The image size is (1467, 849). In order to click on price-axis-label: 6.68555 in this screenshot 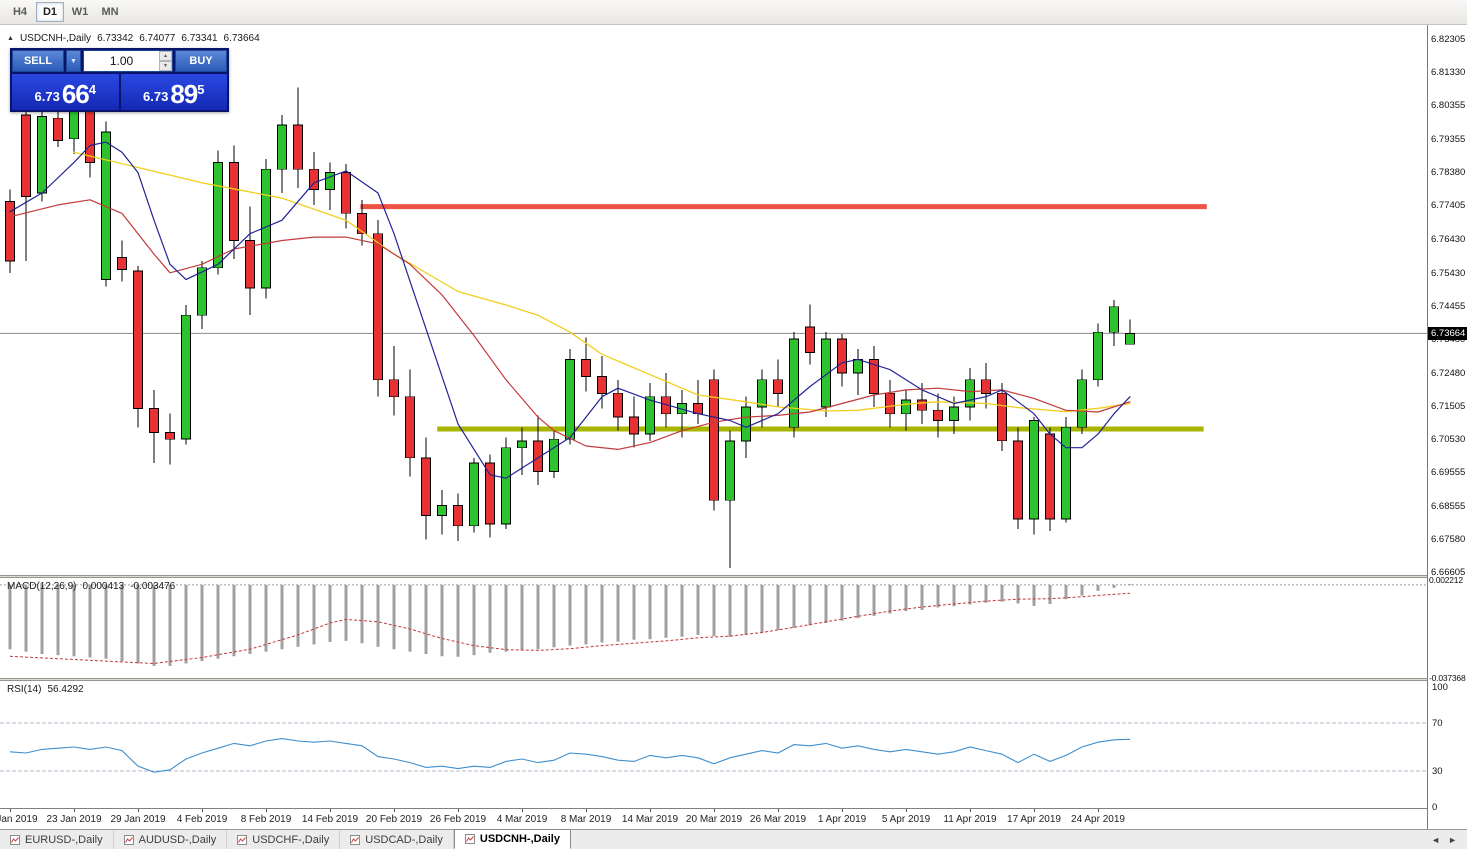, I will do `click(1448, 506)`.